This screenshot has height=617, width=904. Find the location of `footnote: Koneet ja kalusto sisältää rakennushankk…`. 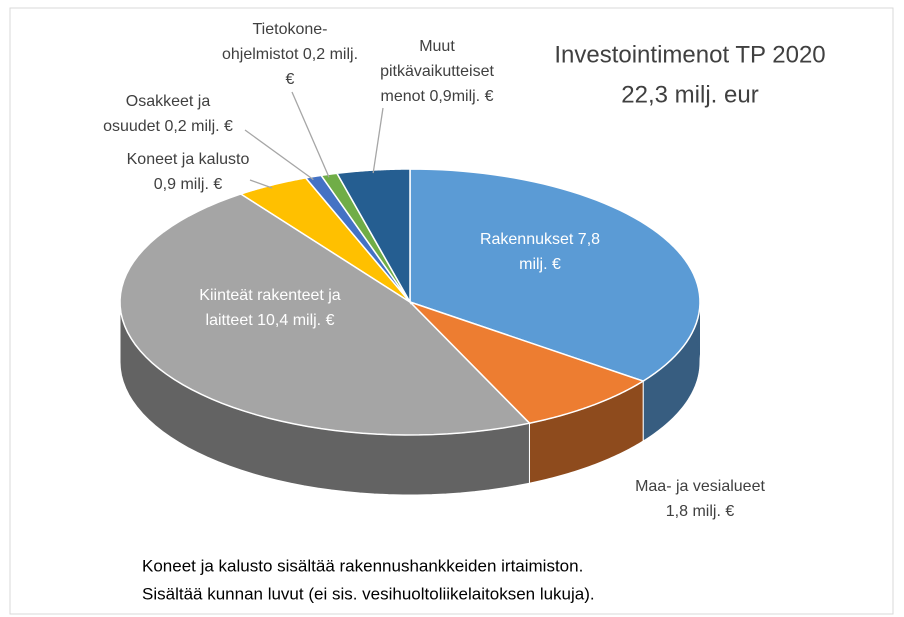

footnote: Koneet ja kalusto sisältää rakennushankk… is located at coordinates (362, 565).